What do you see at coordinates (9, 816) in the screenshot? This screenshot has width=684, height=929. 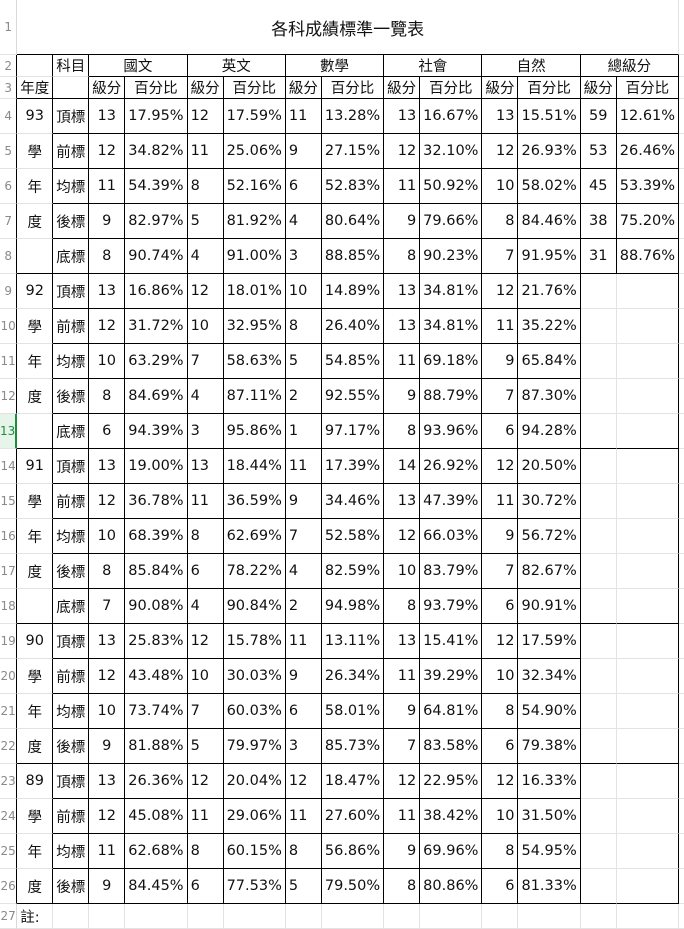 I see `row-header: 24` at bounding box center [9, 816].